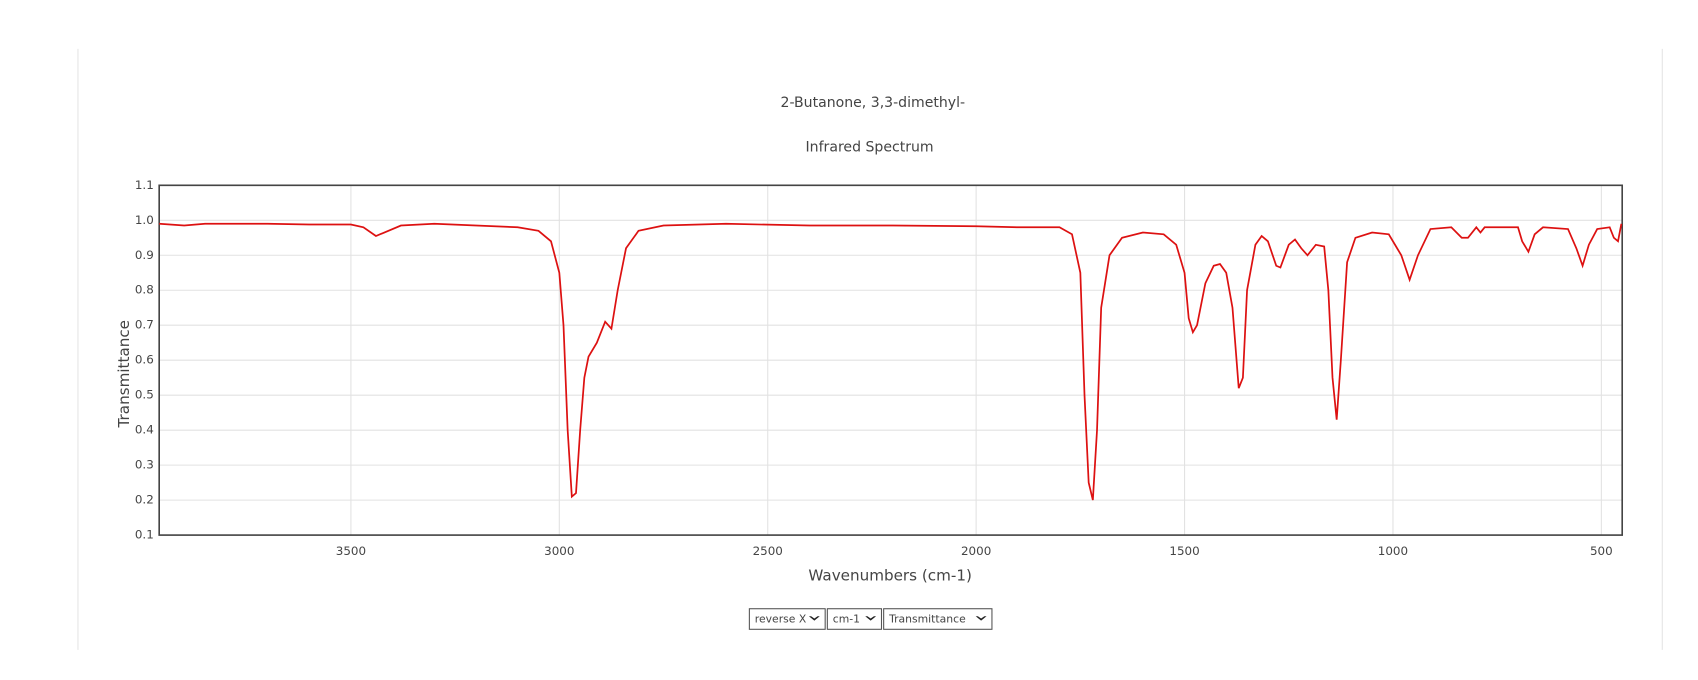 This screenshot has width=1698, height=680. I want to click on x-tick-label: 1000, so click(1393, 551).